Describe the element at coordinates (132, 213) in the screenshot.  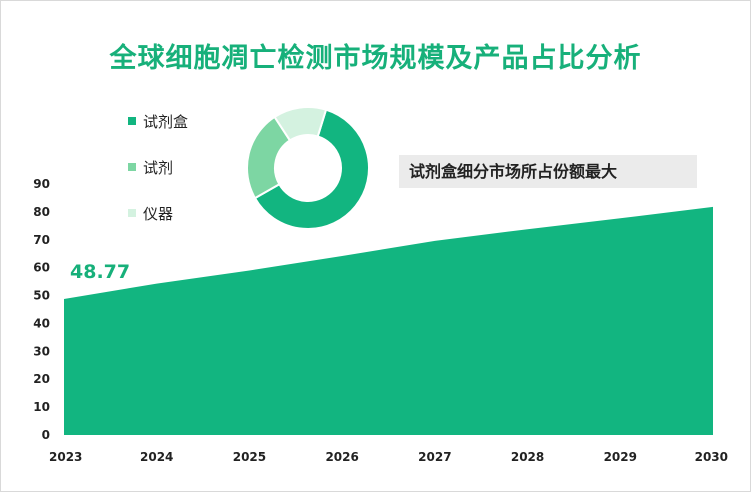
I see `legend-swatch-instruments` at that location.